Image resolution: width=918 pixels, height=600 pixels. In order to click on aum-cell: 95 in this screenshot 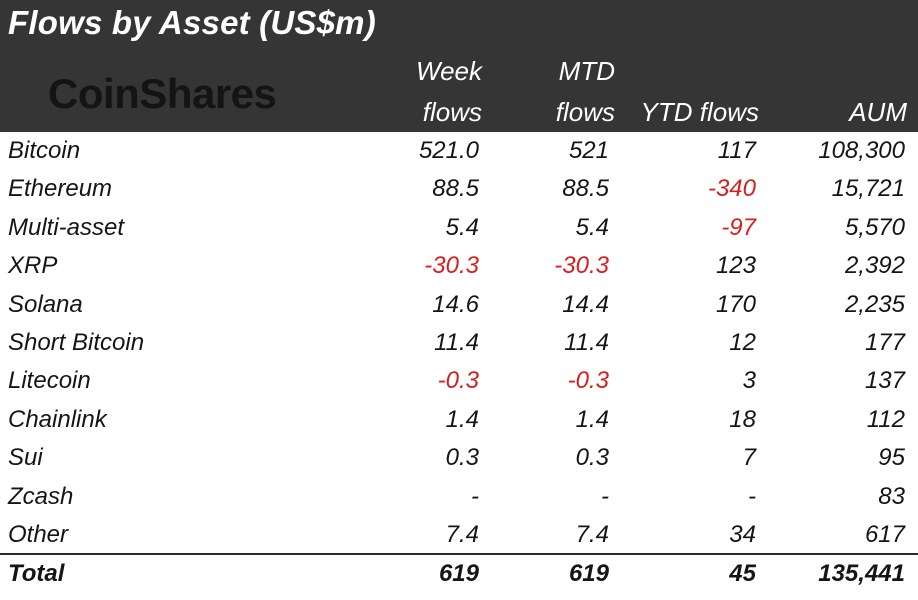, I will do `click(891, 458)`.